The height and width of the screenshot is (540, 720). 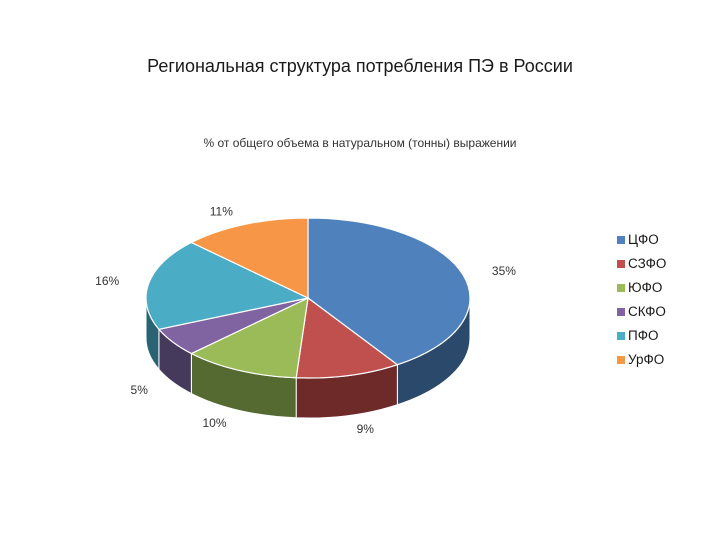 What do you see at coordinates (214, 423) in the screenshot?
I see `data-label-юфо: 10%` at bounding box center [214, 423].